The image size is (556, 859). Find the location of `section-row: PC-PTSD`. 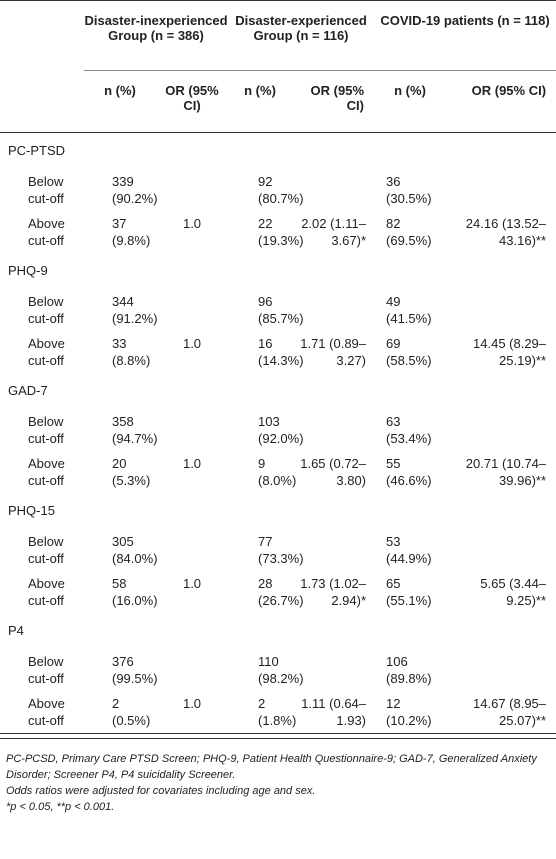

section-row: PC-PTSD is located at coordinates (278, 151).